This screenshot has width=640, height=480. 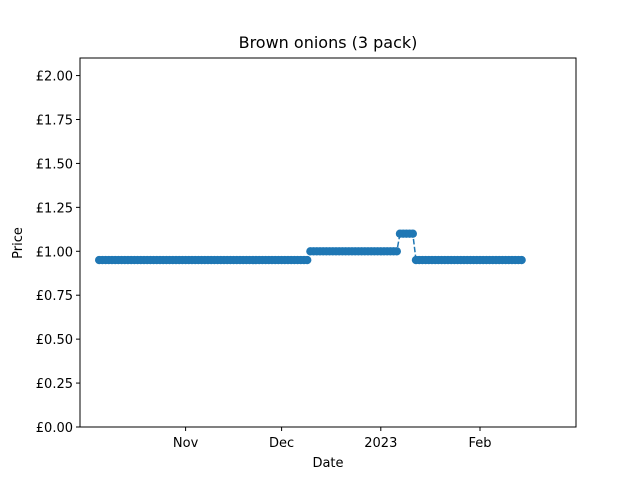 I want to click on x-tick-label: Nov, so click(x=186, y=443).